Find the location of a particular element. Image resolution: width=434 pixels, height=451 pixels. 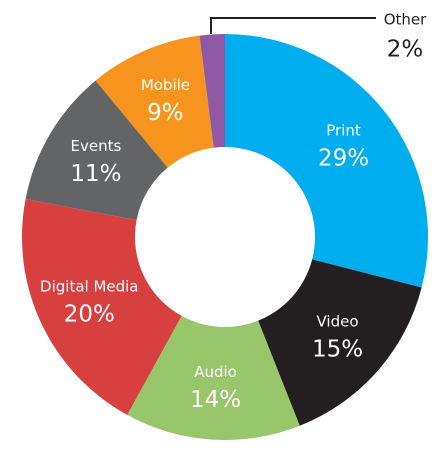

slice-label: Other is located at coordinates (405, 20).